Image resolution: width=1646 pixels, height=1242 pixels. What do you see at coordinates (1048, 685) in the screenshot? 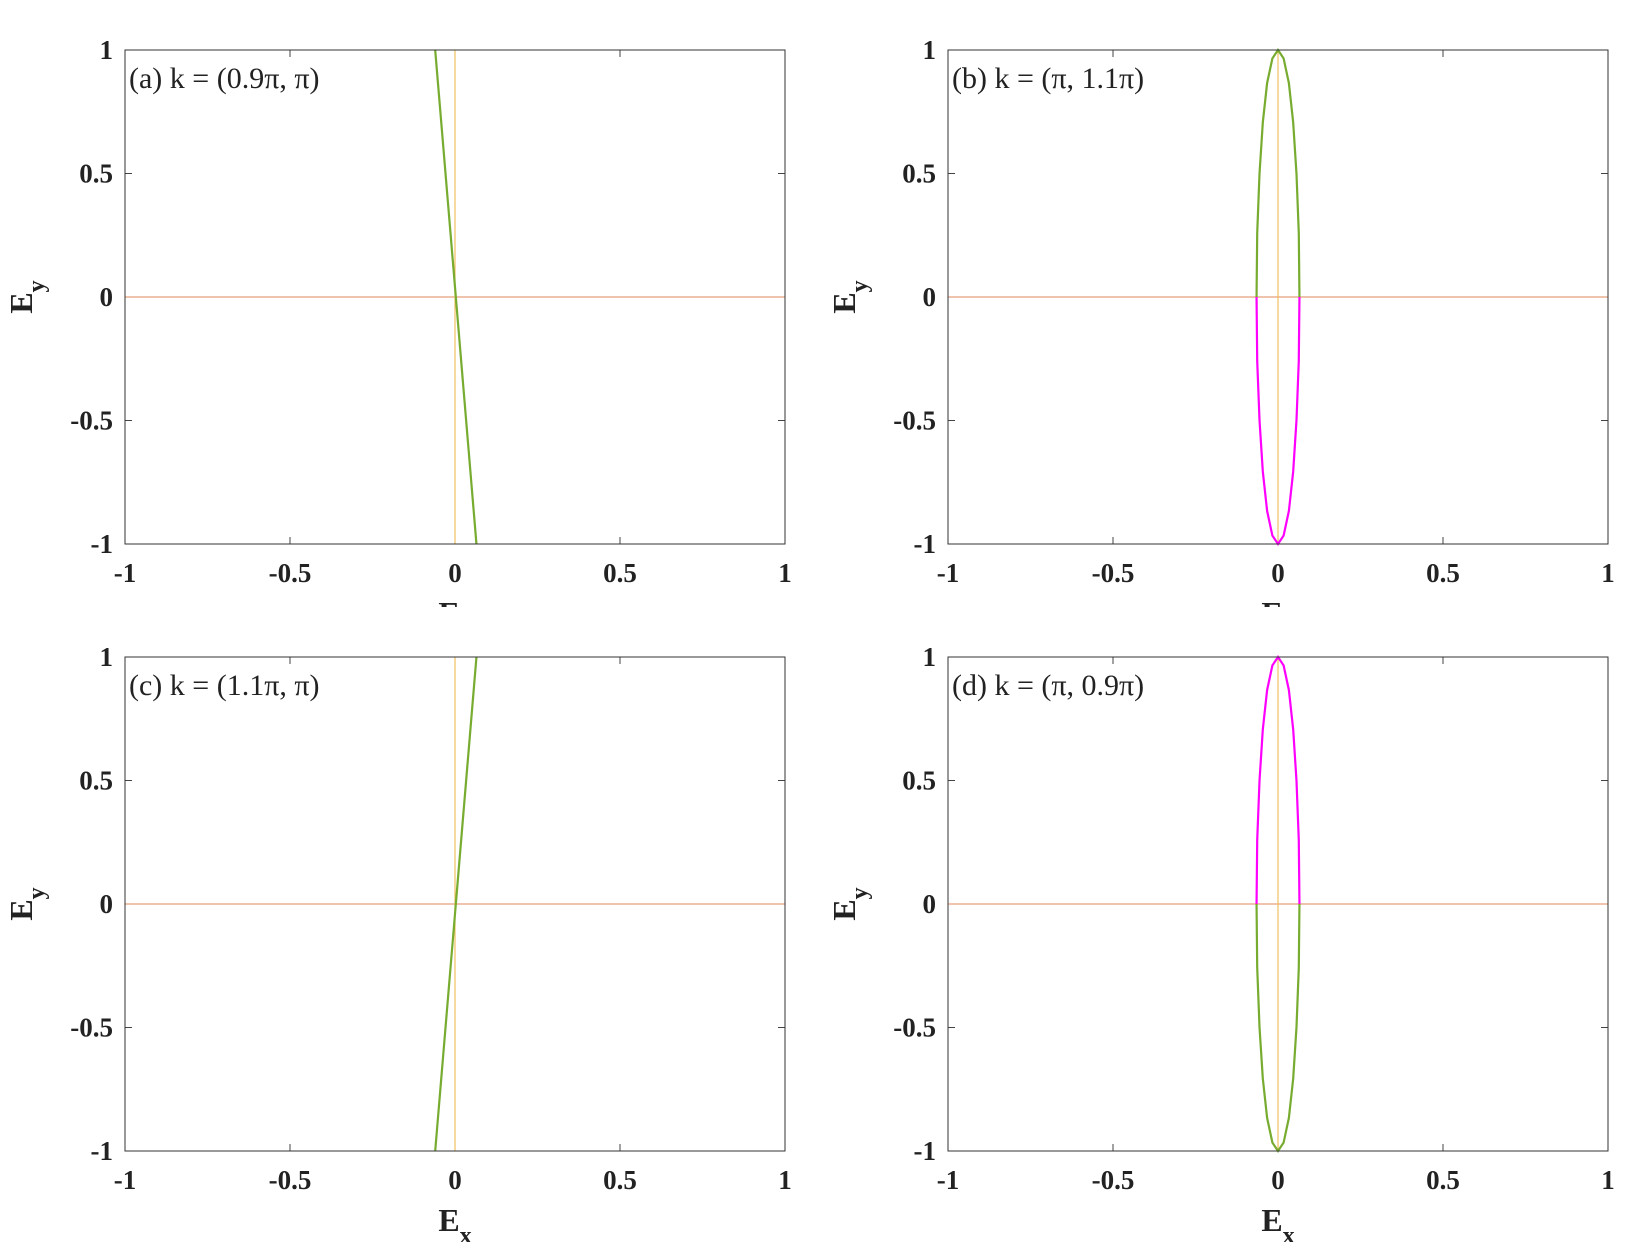
I see `annotation: (d) k = (π, 0.9π)` at bounding box center [1048, 685].